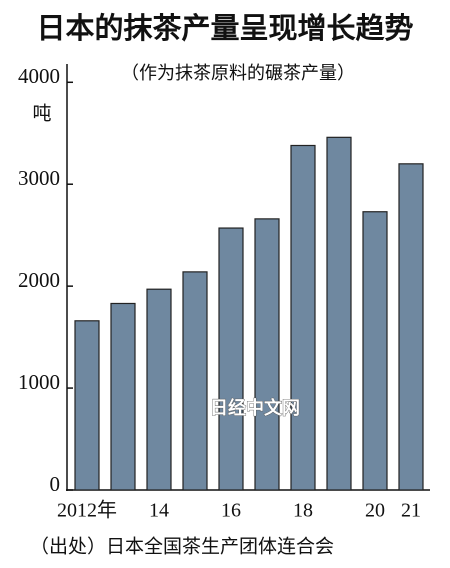 The image size is (450, 568). What do you see at coordinates (411, 511) in the screenshot?
I see `x-tick-label: 21` at bounding box center [411, 511].